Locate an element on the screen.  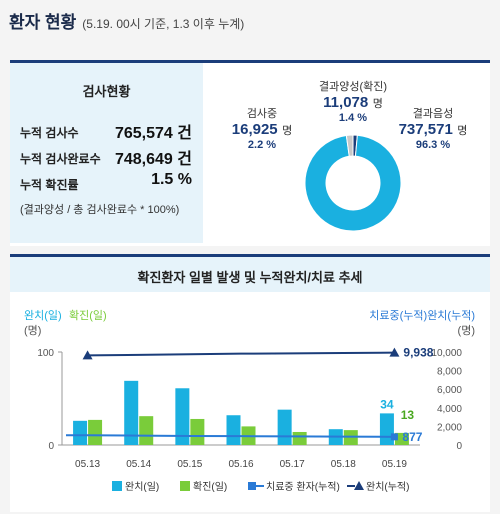
line-in-treatment-cumulative is located at coordinates (230, 436).